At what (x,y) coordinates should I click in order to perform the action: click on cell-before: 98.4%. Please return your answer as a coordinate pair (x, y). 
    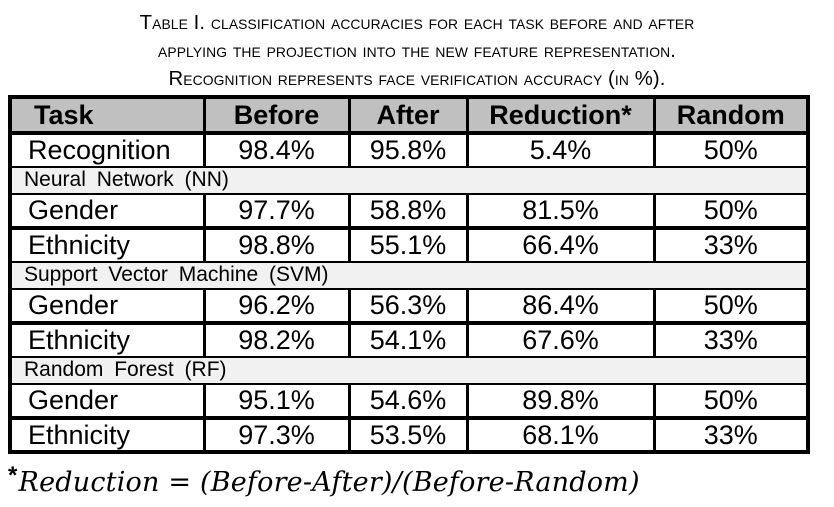
    Looking at the image, I should click on (276, 150).